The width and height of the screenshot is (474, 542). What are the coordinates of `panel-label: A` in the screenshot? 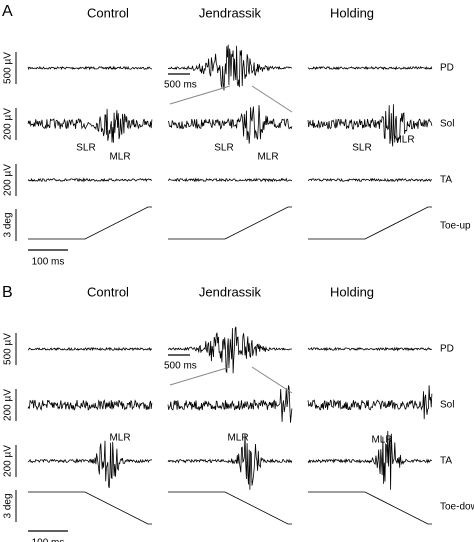 It's located at (7, 11).